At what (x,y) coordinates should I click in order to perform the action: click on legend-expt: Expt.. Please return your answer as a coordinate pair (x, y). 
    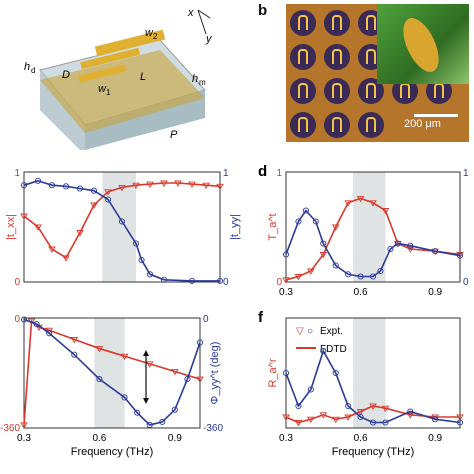
    Looking at the image, I should click on (331, 331).